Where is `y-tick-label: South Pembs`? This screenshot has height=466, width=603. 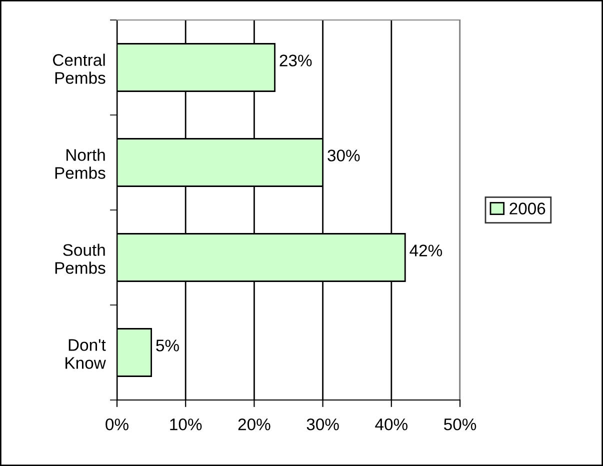 y-tick-label: South Pembs is located at coordinates (80, 259).